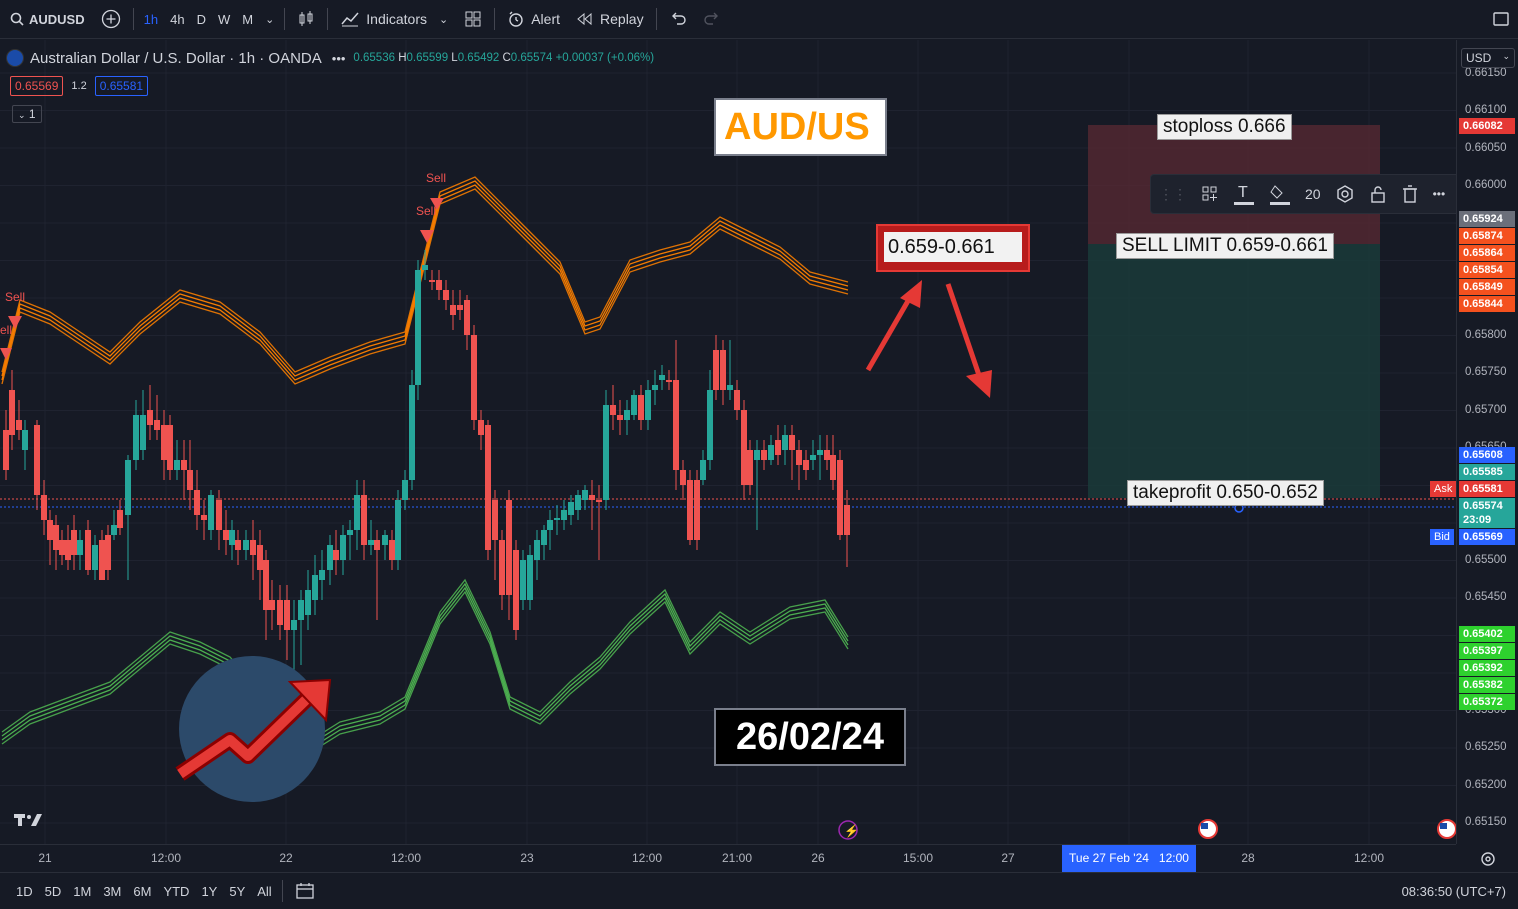 The height and width of the screenshot is (909, 1518). What do you see at coordinates (1410, 194) in the screenshot?
I see `trash-icon` at bounding box center [1410, 194].